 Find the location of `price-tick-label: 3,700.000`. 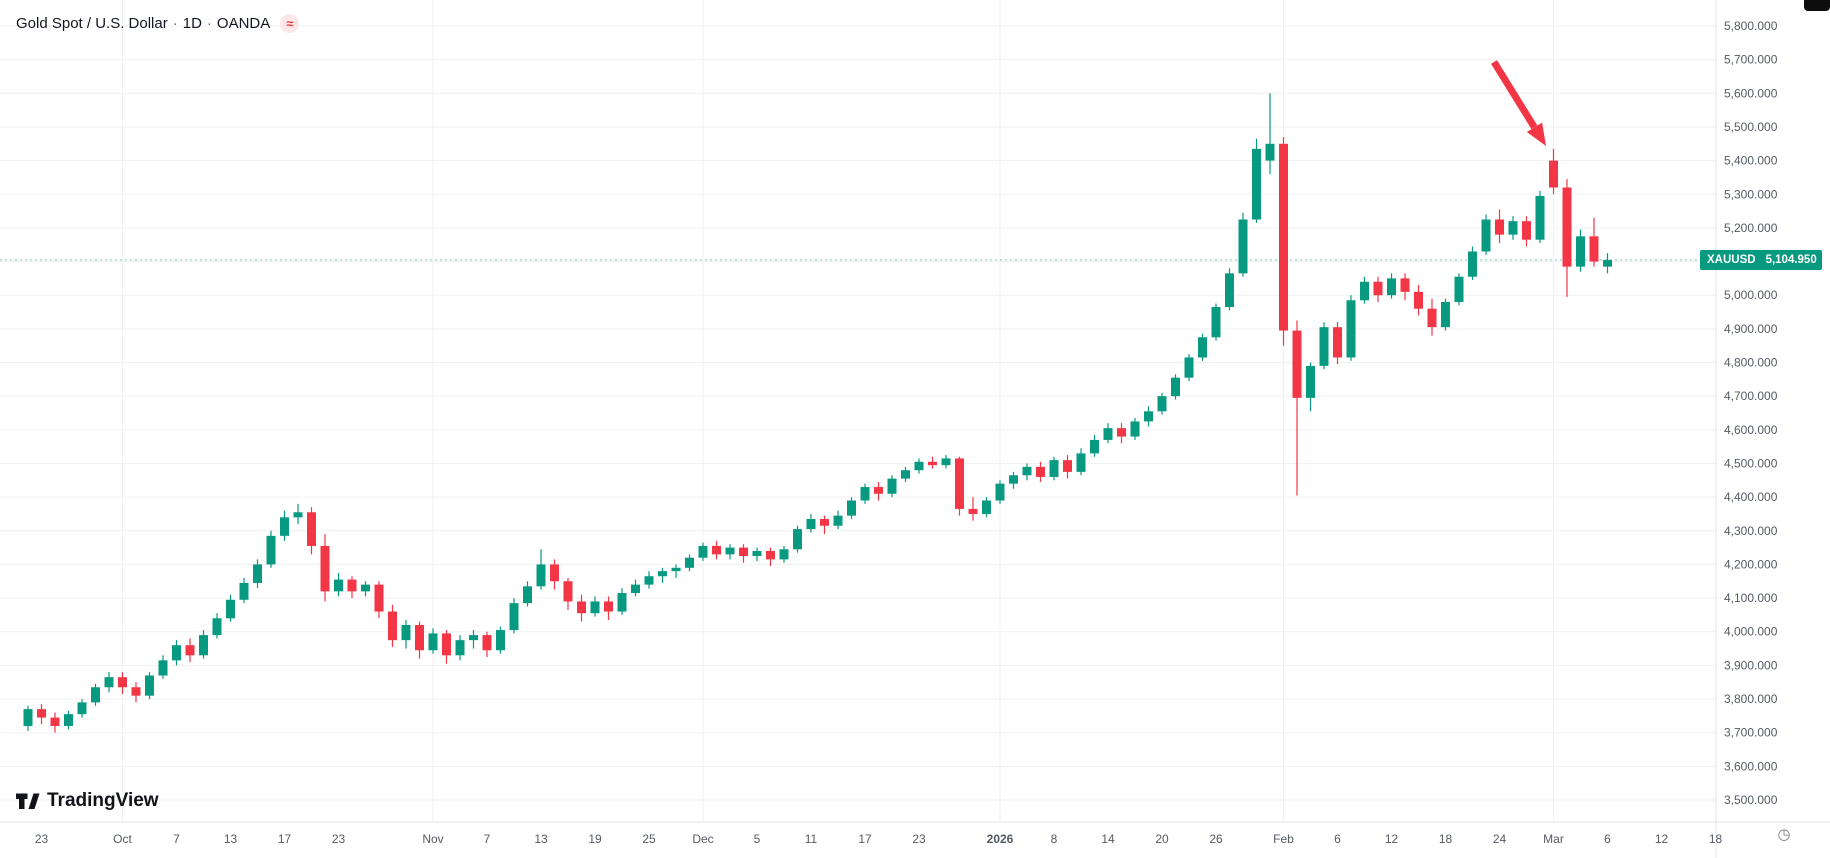

price-tick-label: 3,700.000 is located at coordinates (1751, 733).